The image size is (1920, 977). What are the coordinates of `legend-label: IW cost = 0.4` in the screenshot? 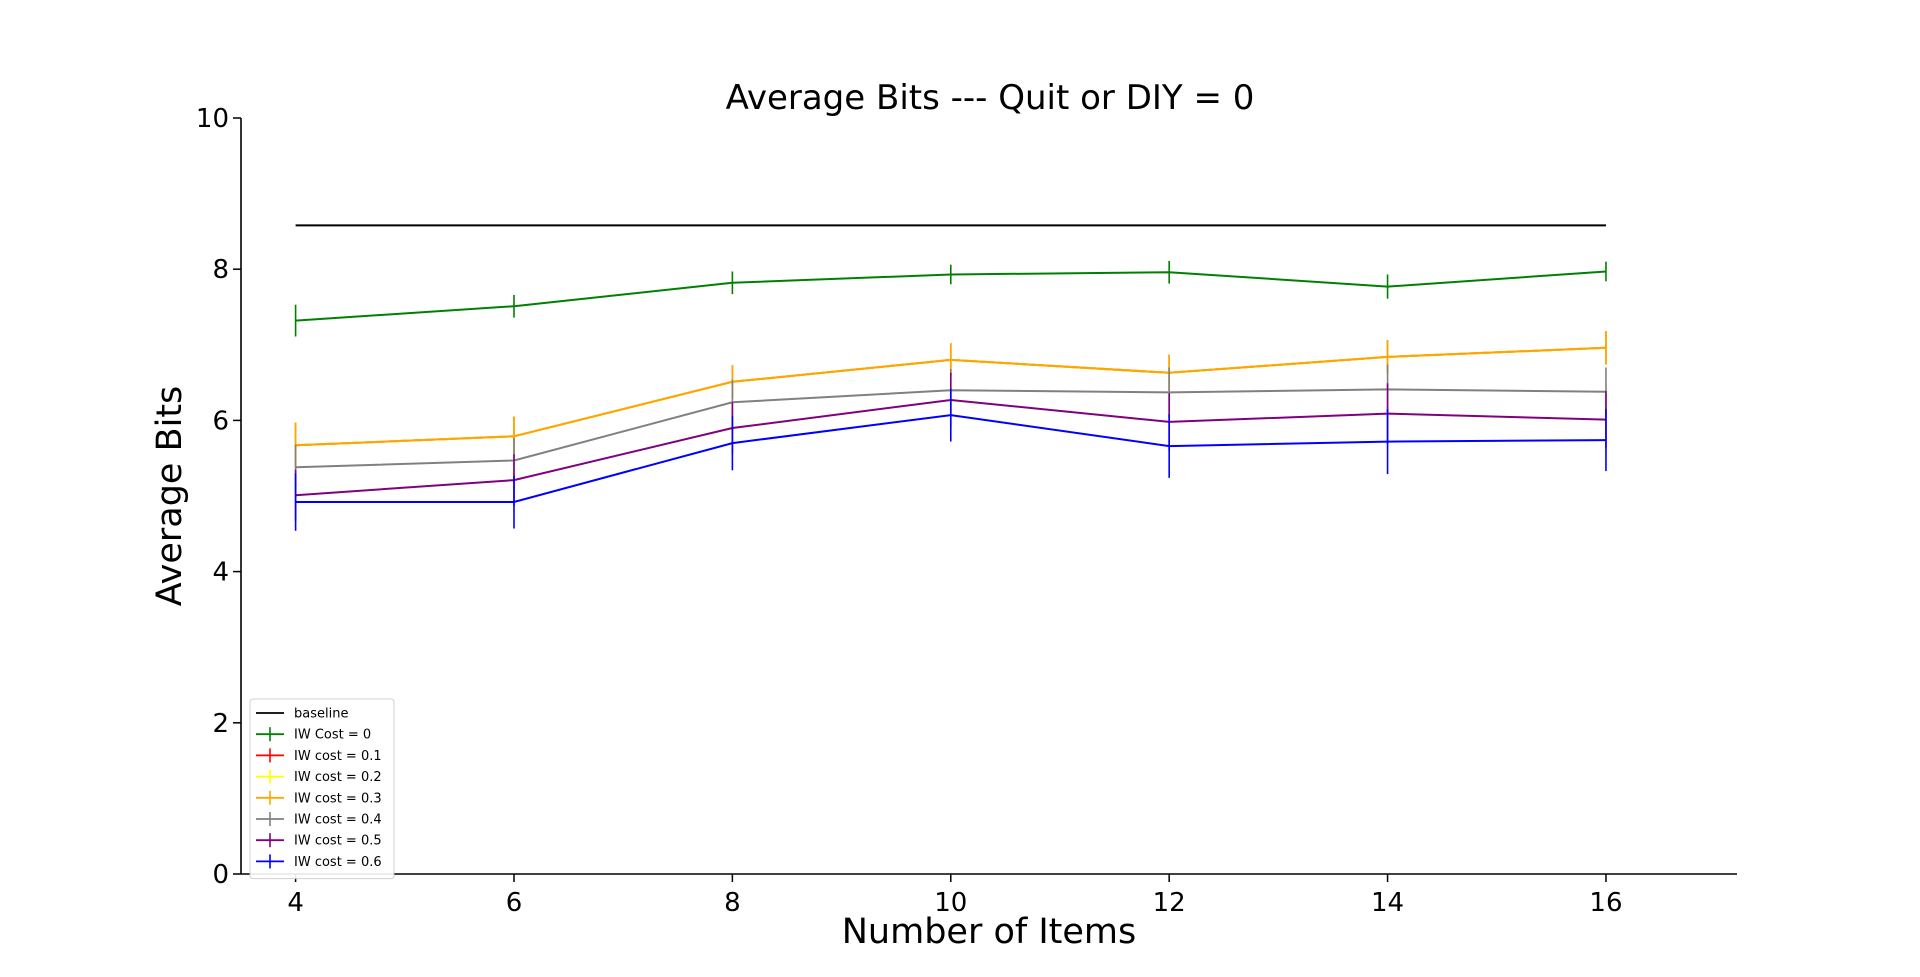 It's located at (338, 820).